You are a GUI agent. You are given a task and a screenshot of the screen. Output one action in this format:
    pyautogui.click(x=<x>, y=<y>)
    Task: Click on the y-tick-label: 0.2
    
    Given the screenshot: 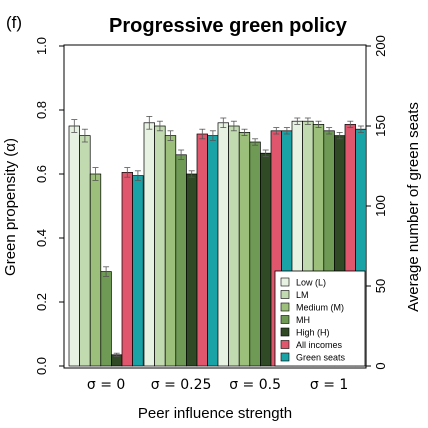 What is the action you would take?
    pyautogui.click(x=41, y=302)
    